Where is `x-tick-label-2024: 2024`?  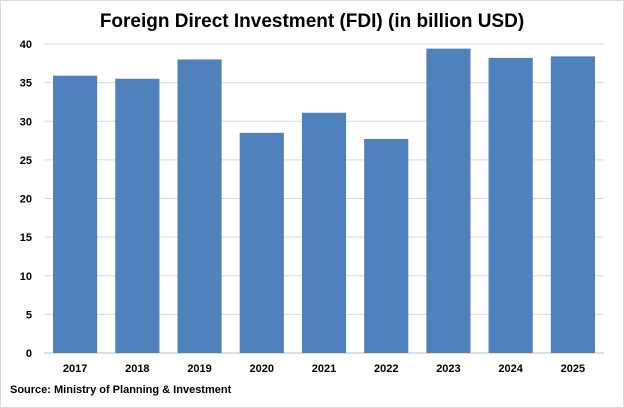 x-tick-label-2024: 2024 is located at coordinates (510, 369).